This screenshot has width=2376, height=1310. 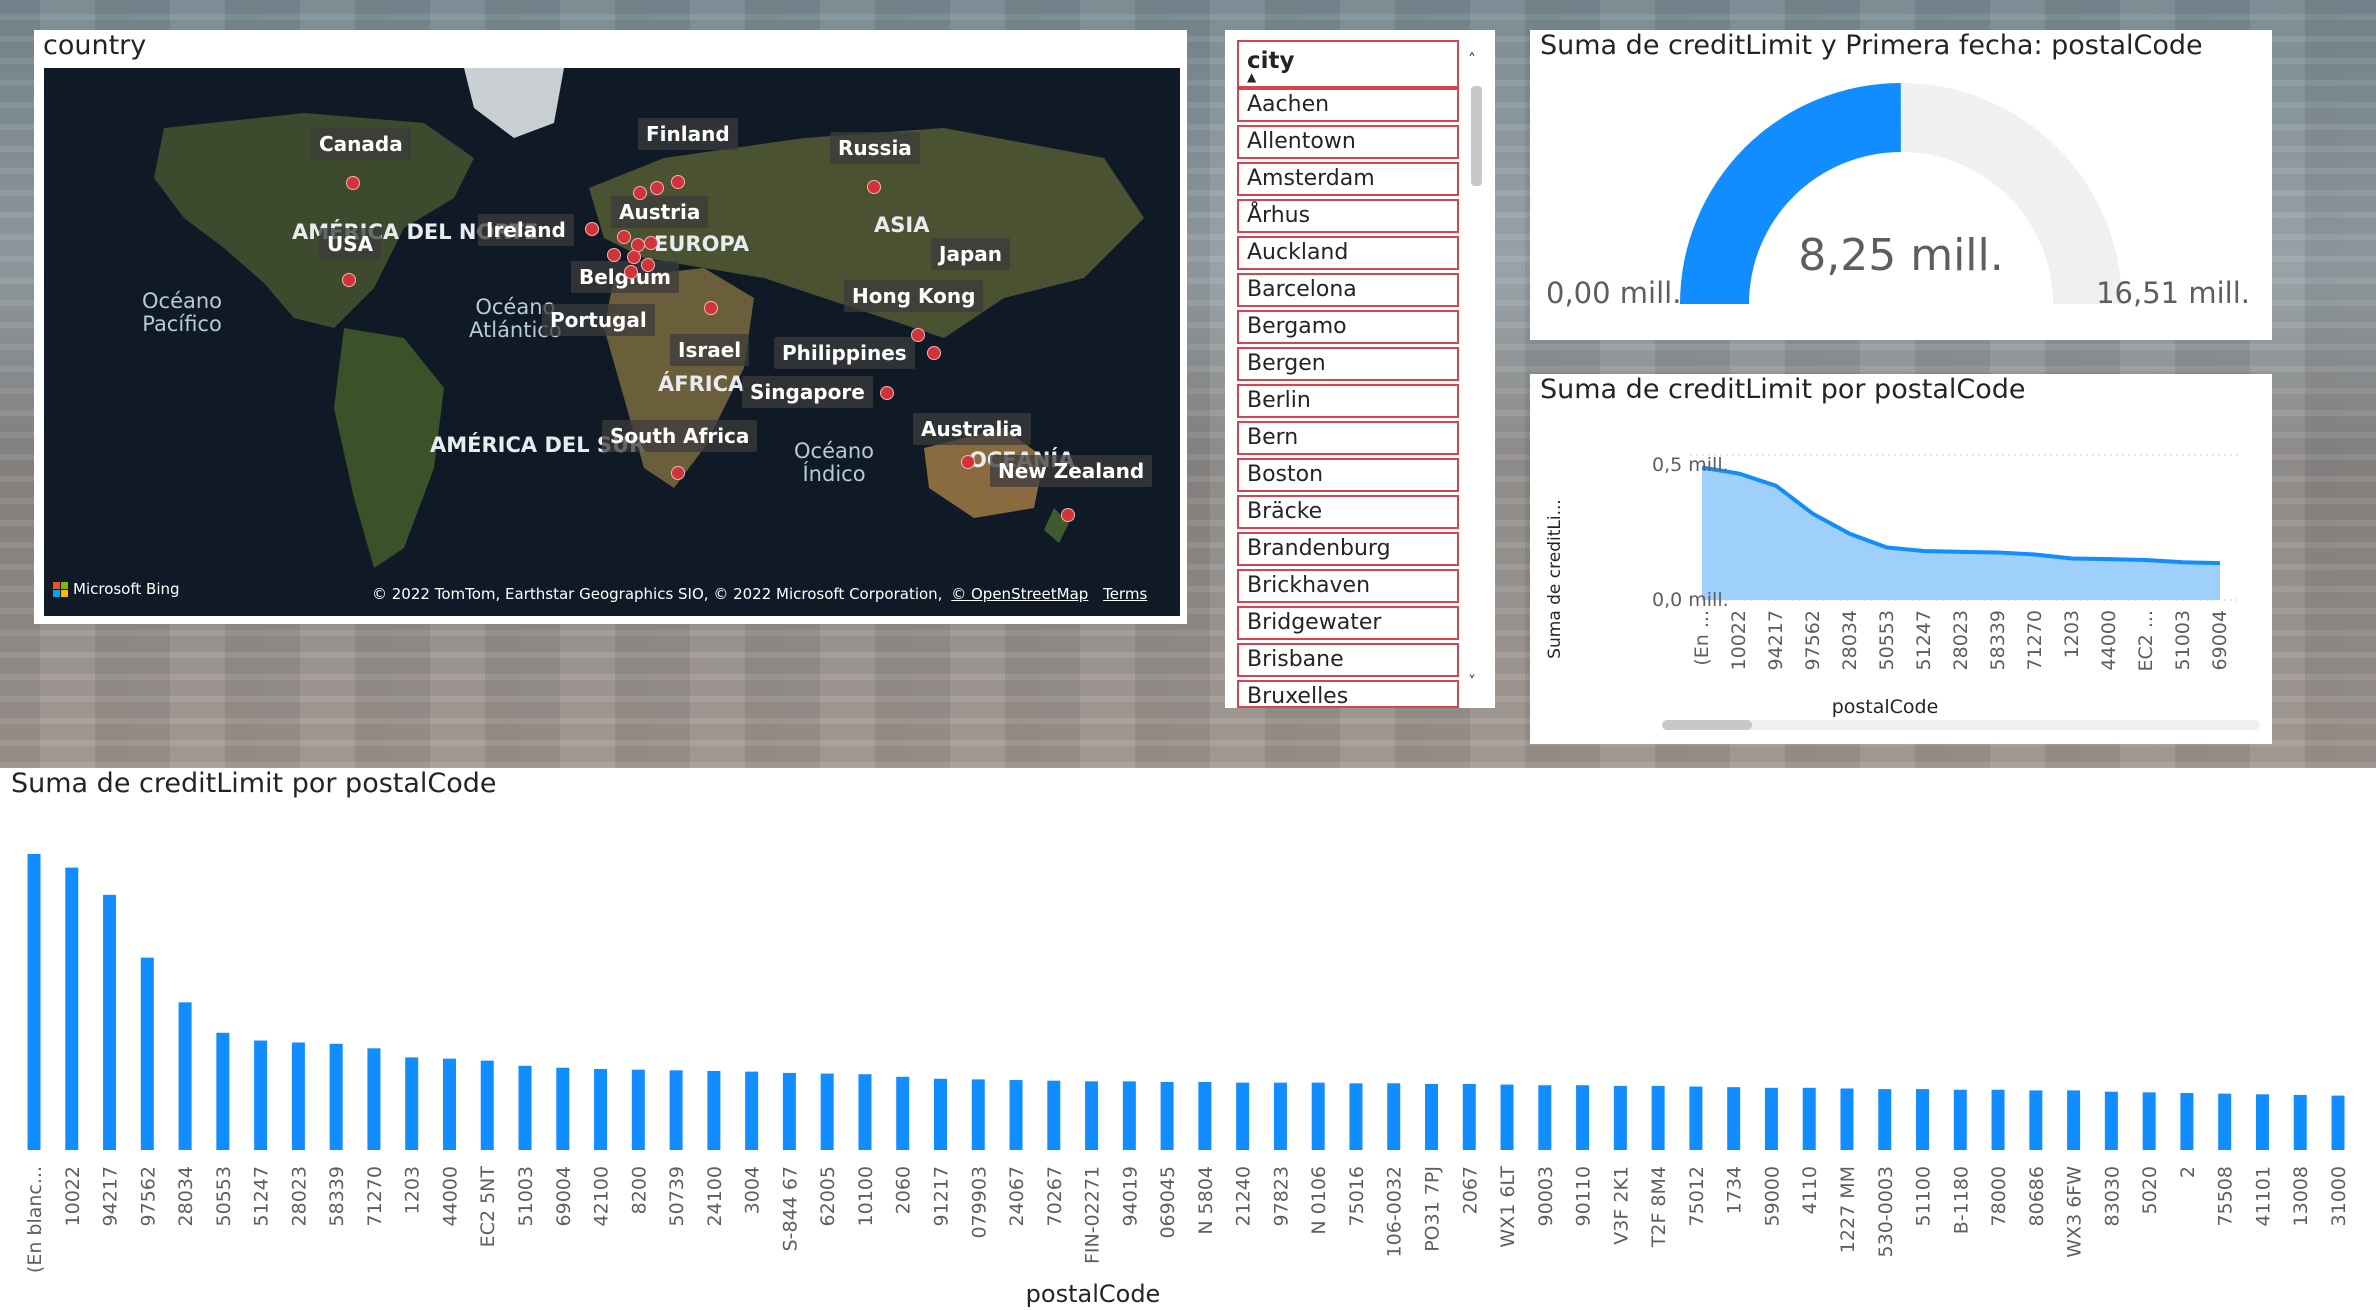 What do you see at coordinates (640, 193) in the screenshot?
I see `map-bubble-sweden` at bounding box center [640, 193].